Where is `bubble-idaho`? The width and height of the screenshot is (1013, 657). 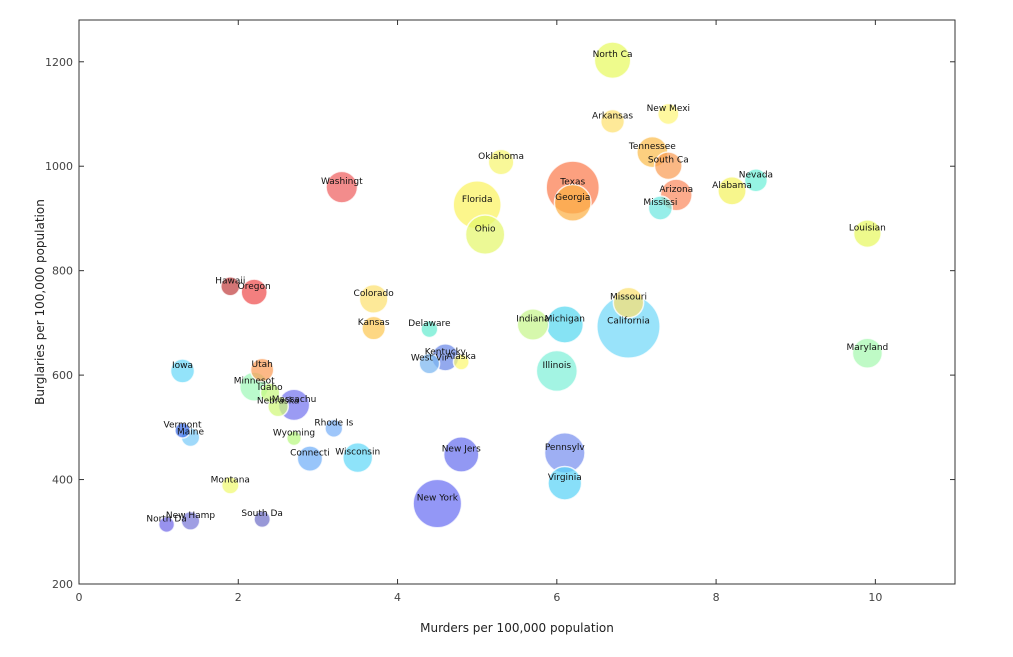
bubble-idaho is located at coordinates (270, 393).